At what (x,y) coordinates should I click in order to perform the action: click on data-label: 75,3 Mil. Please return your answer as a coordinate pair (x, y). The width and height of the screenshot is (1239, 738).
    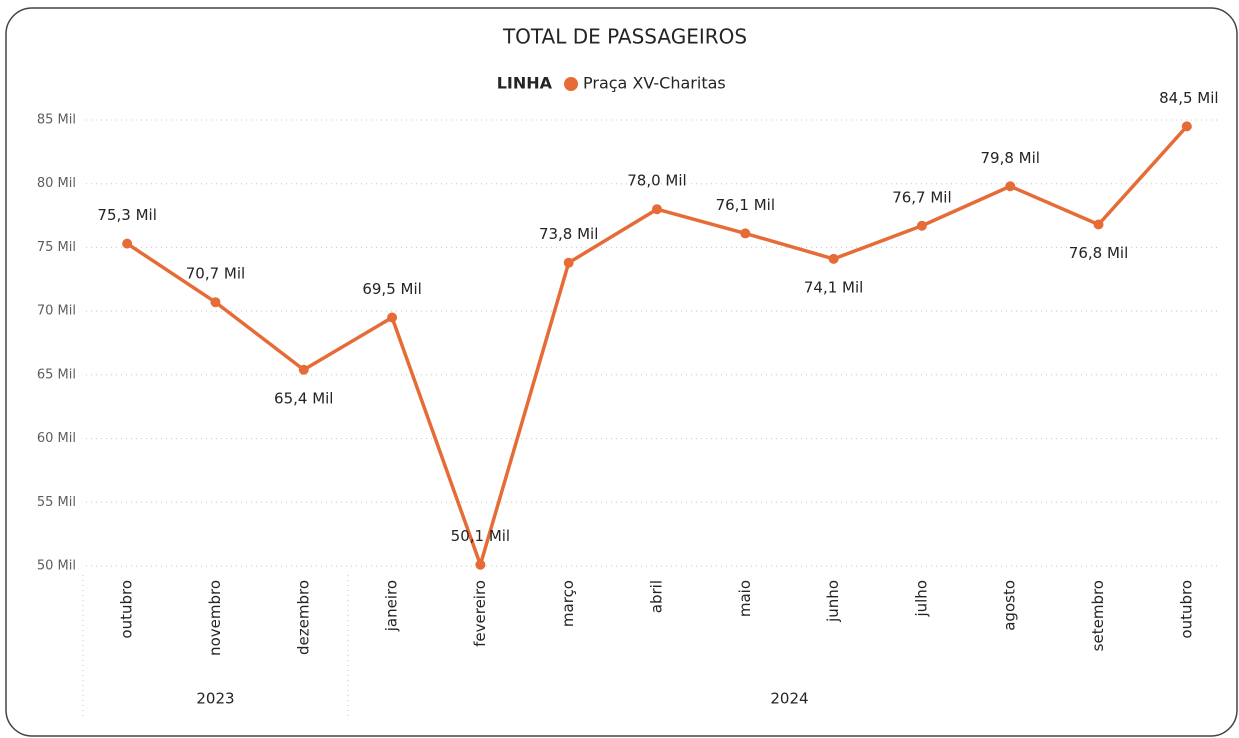
    Looking at the image, I should click on (126, 215).